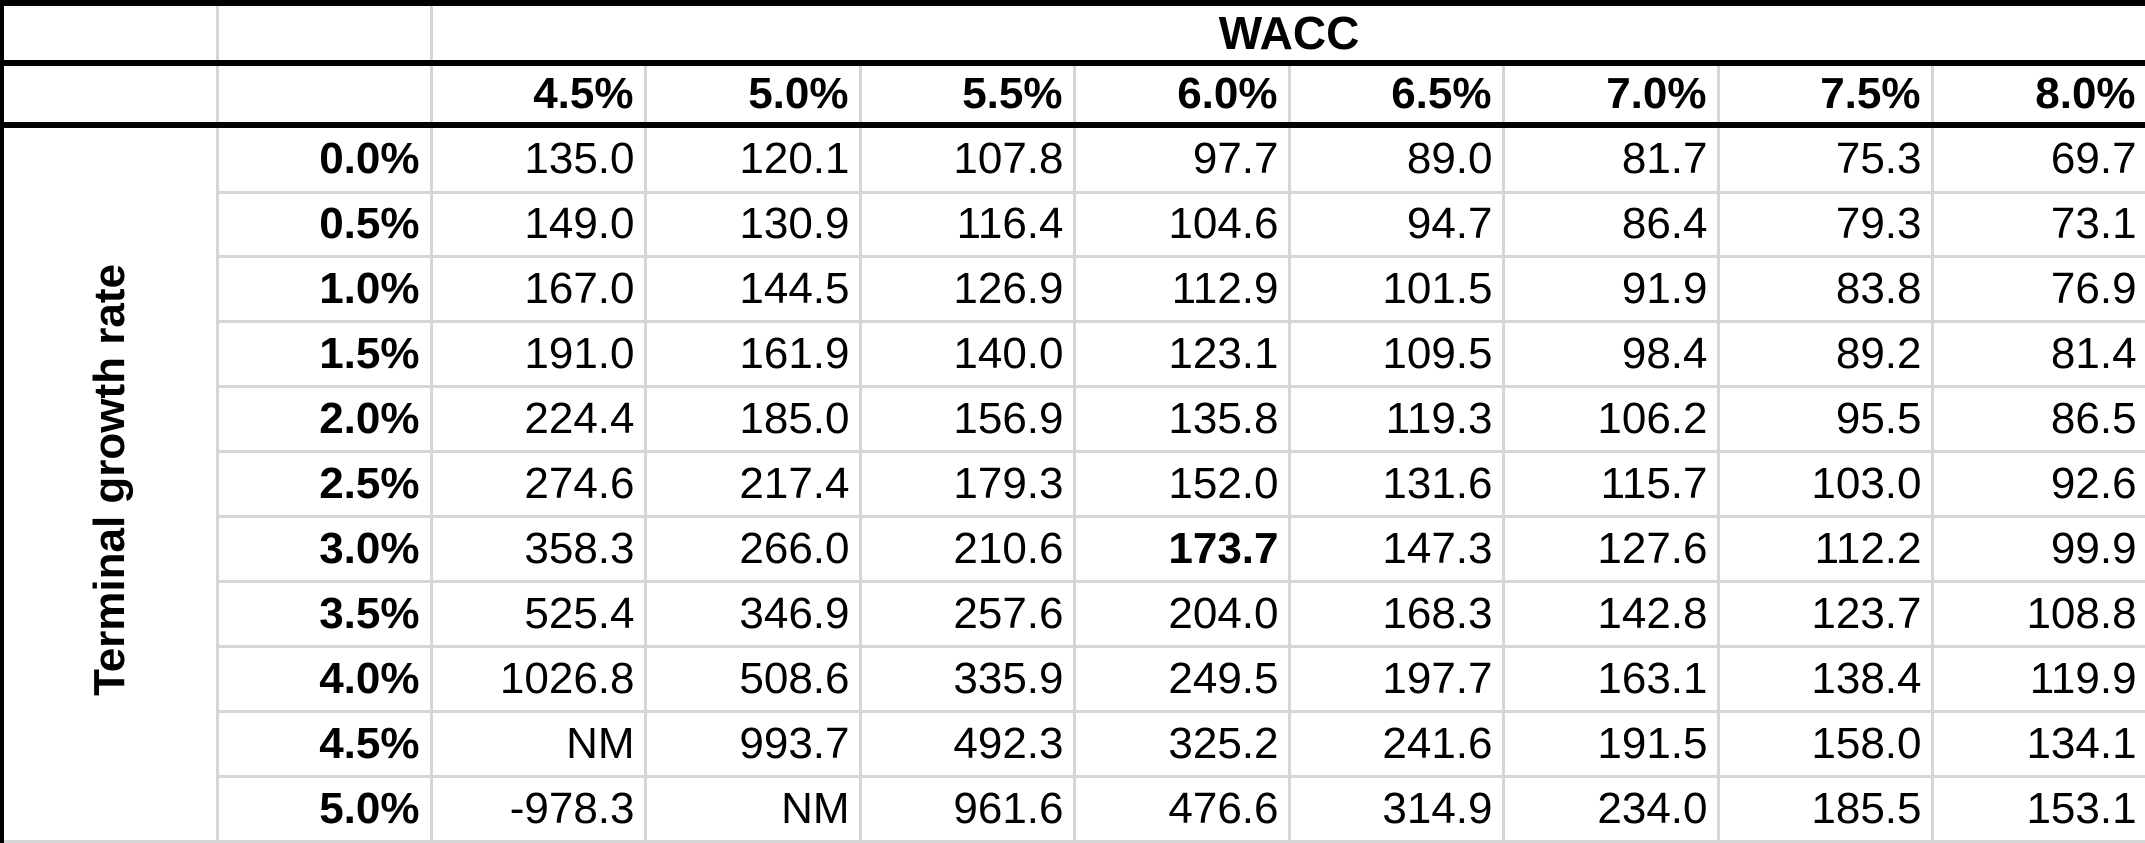  I want to click on cell: -978.3, so click(538, 808).